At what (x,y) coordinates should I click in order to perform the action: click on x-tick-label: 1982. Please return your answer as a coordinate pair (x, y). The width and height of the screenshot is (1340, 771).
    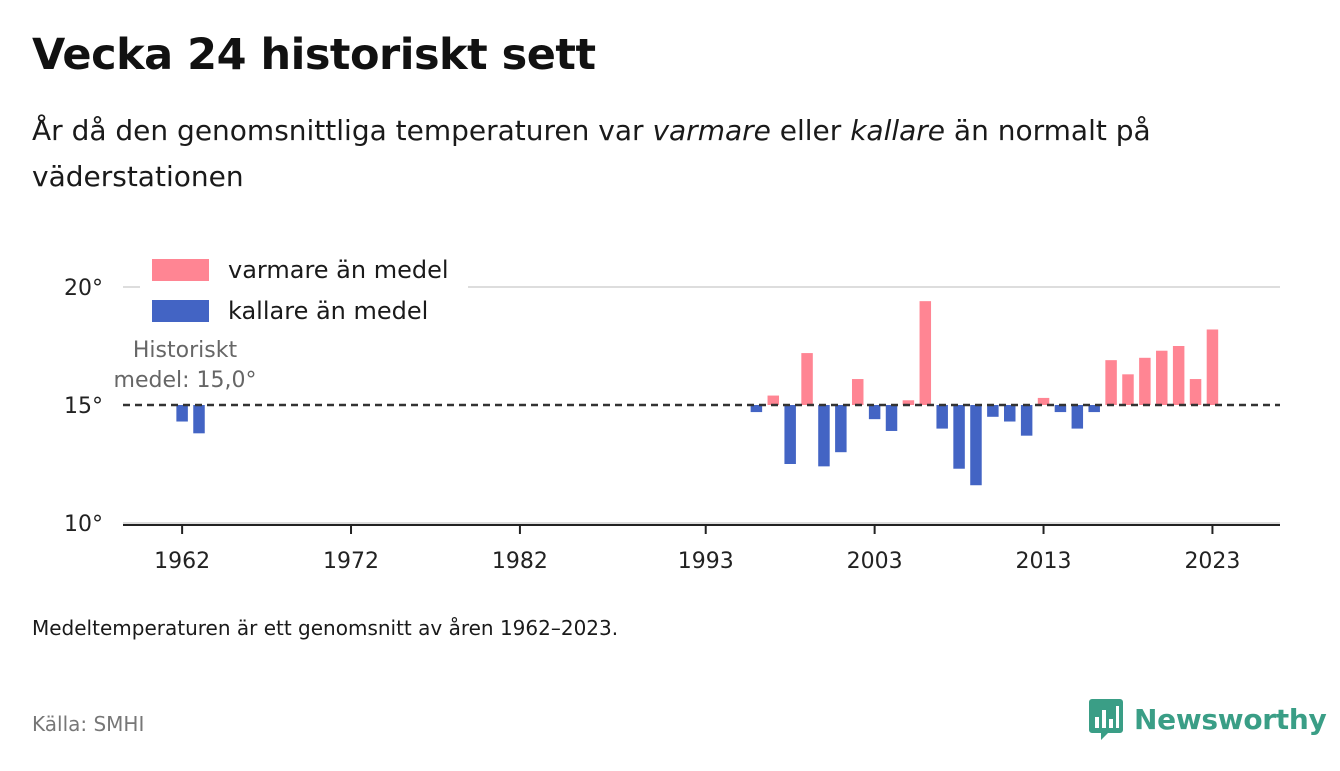
    Looking at the image, I should click on (520, 561).